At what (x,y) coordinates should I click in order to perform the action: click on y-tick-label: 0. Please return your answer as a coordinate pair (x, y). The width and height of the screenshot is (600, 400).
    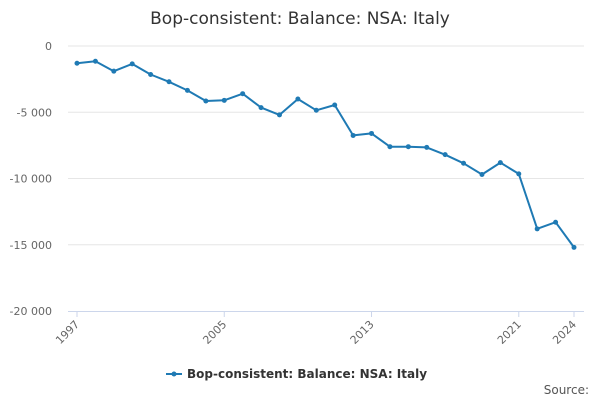
    Looking at the image, I should click on (48, 46).